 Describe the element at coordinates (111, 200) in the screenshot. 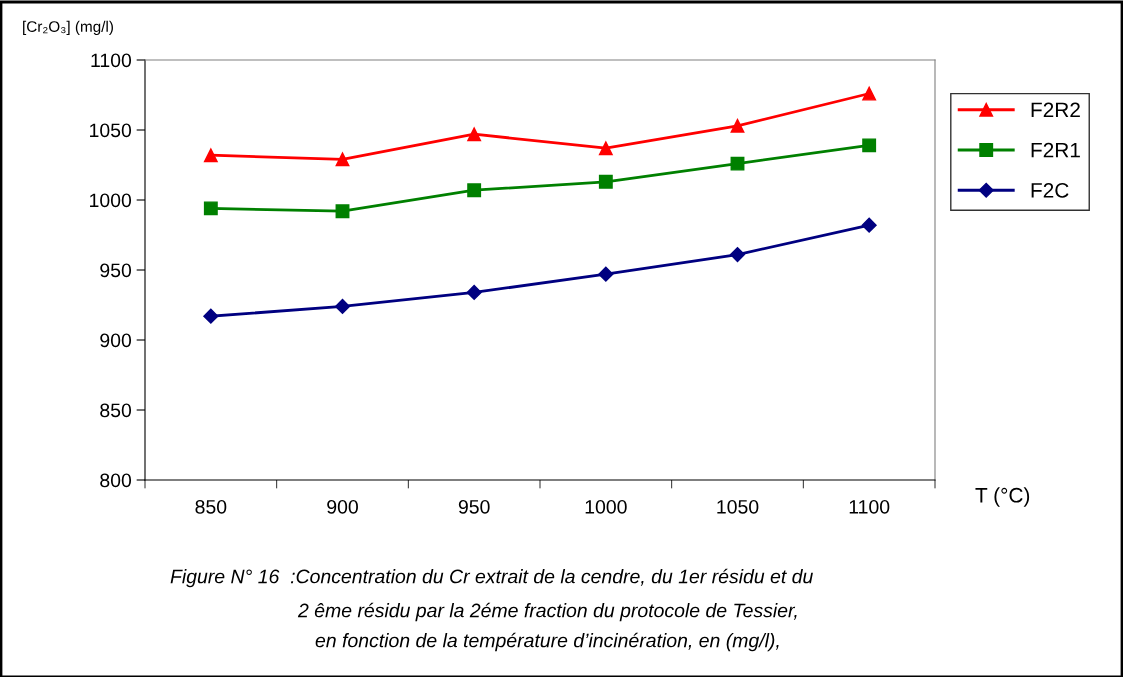

I see `y-tick-label: 1000` at that location.